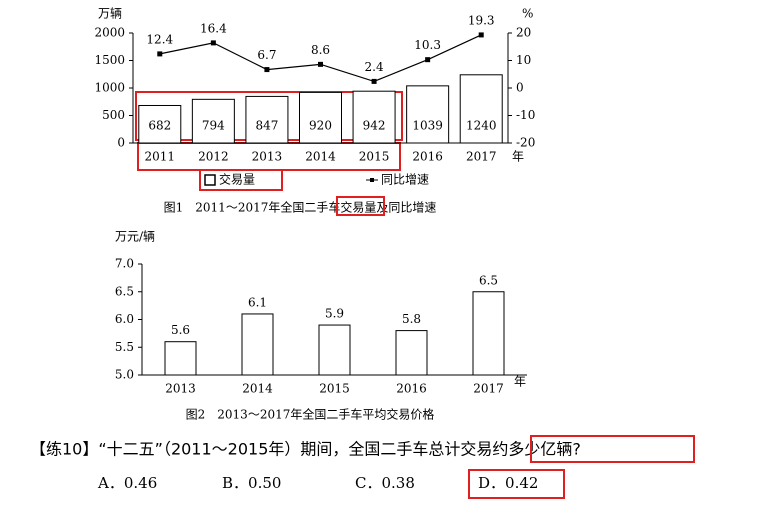 The image size is (768, 512). I want to click on data-label: 920, so click(320, 126).